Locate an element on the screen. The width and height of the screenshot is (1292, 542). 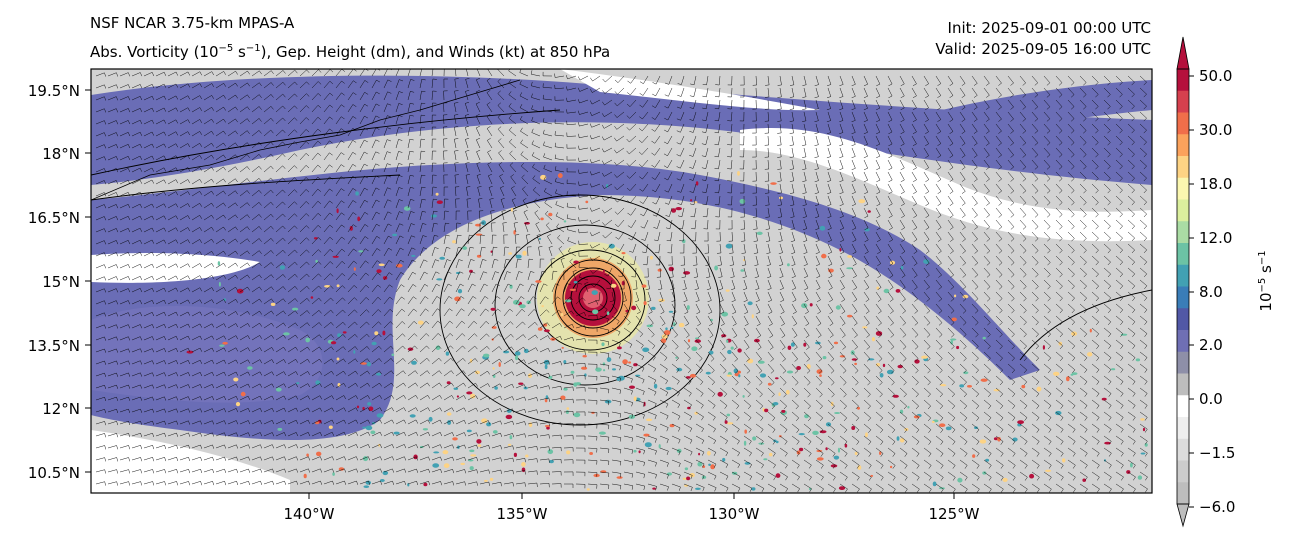
x-tick-label: 140°W is located at coordinates (309, 514).